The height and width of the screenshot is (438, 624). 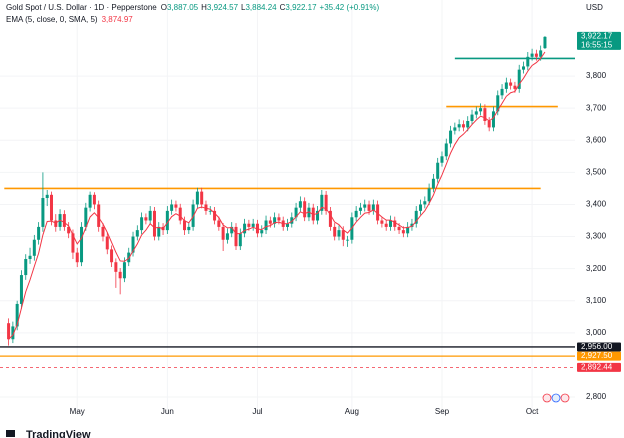 What do you see at coordinates (10, 433) in the screenshot?
I see `logo-mark` at bounding box center [10, 433].